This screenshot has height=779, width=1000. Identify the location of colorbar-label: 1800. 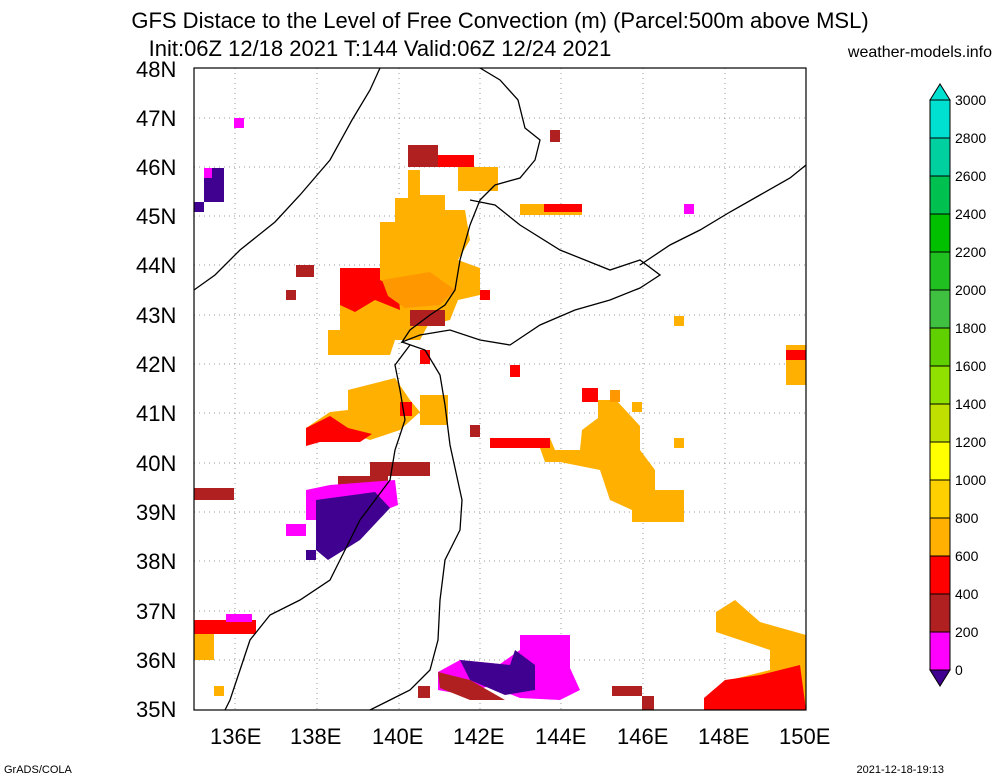
(971, 328).